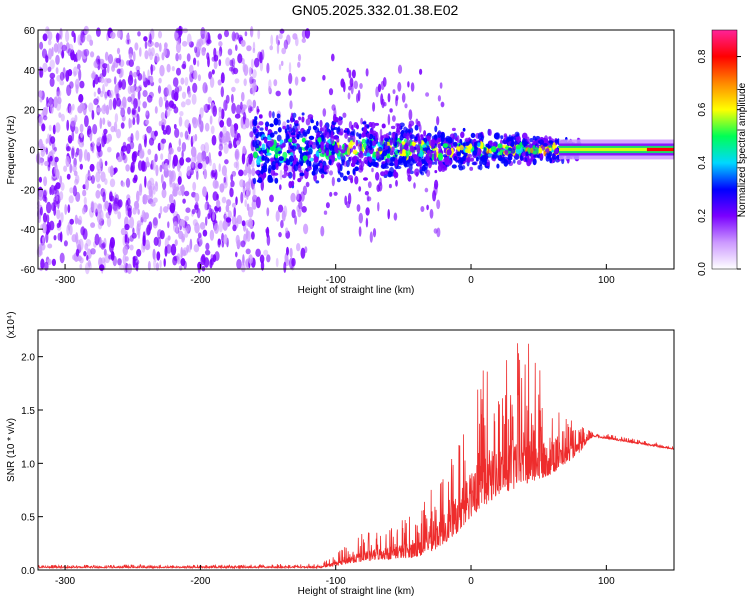 The width and height of the screenshot is (750, 600). Describe the element at coordinates (28, 358) in the screenshot. I see `y-tick-label: 2.0` at that location.